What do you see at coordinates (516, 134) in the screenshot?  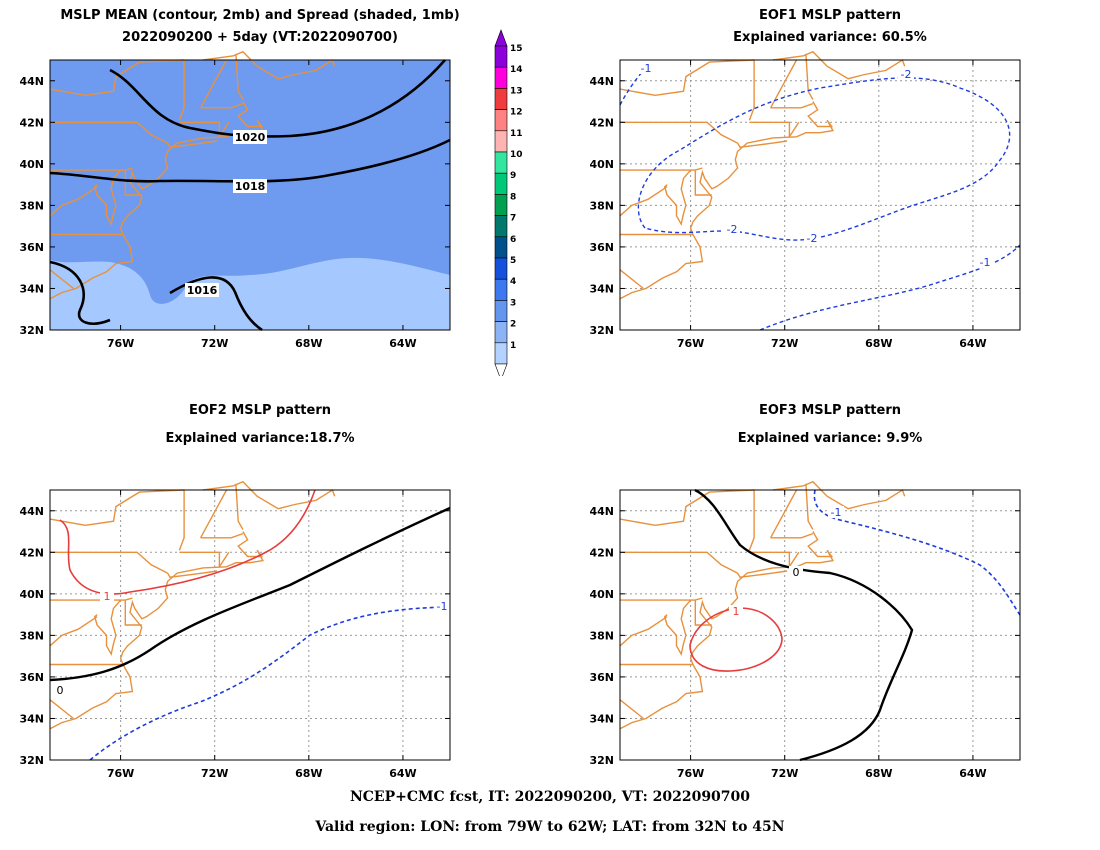 I see `colorbar-label: 11` at bounding box center [516, 134].